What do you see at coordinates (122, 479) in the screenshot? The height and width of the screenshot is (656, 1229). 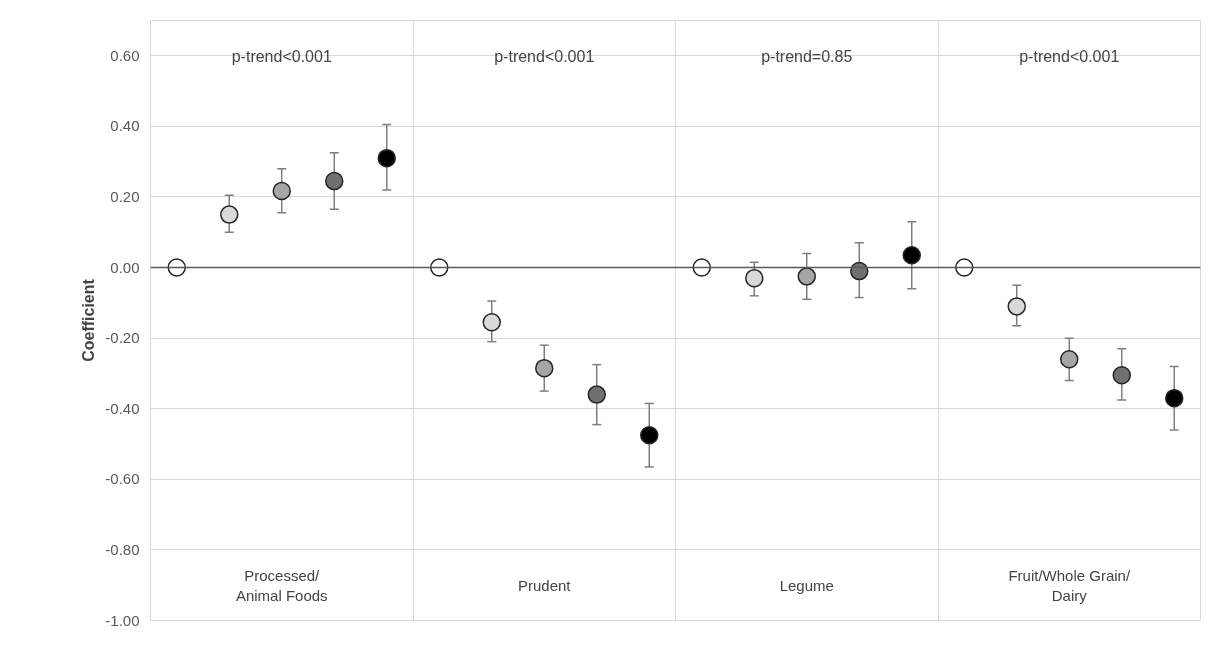 I see `y-tick-label: -0.60` at bounding box center [122, 479].